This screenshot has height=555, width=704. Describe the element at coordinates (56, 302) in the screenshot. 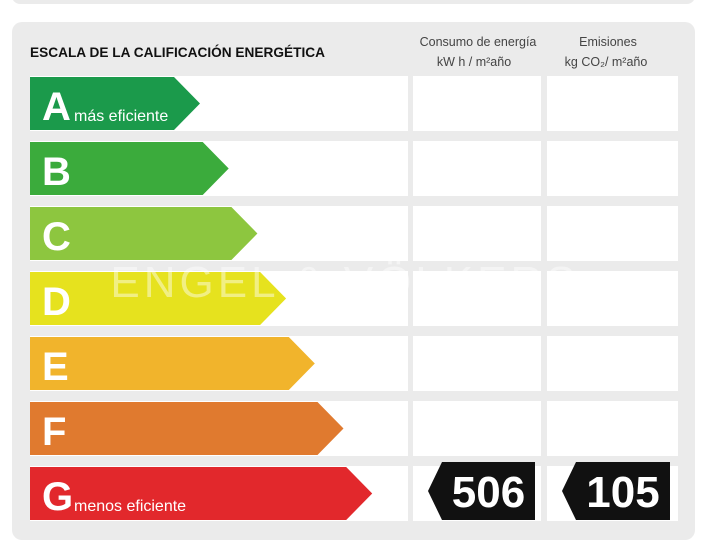

I see `rating-letter: D` at that location.